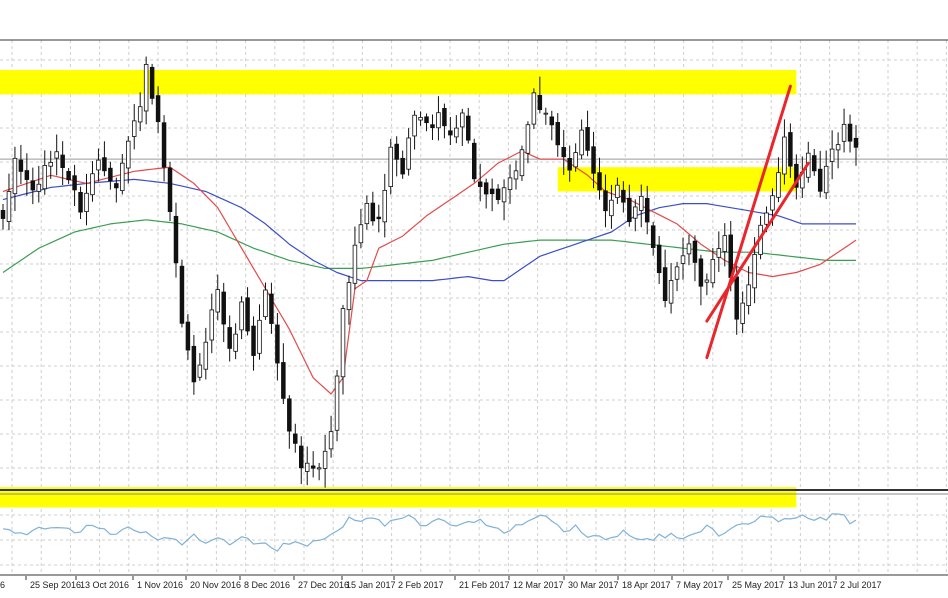  Describe the element at coordinates (484, 585) in the screenshot. I see `x-tick-label: 21 Feb 2017` at that location.